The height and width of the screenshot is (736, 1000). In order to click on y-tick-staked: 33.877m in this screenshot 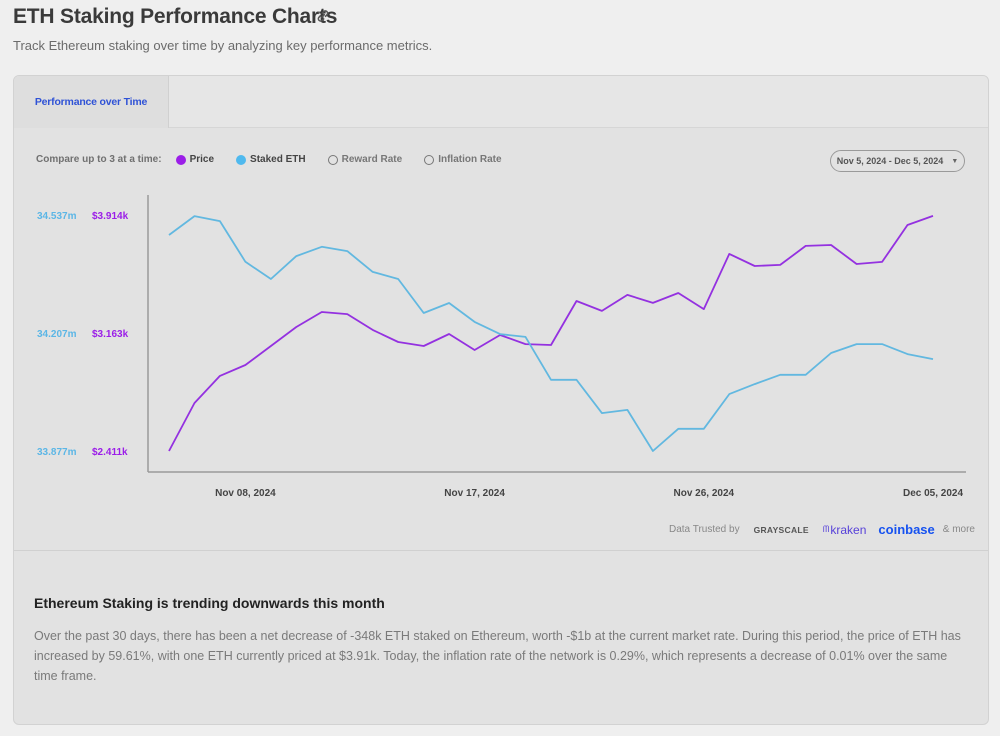, I will do `click(57, 452)`.